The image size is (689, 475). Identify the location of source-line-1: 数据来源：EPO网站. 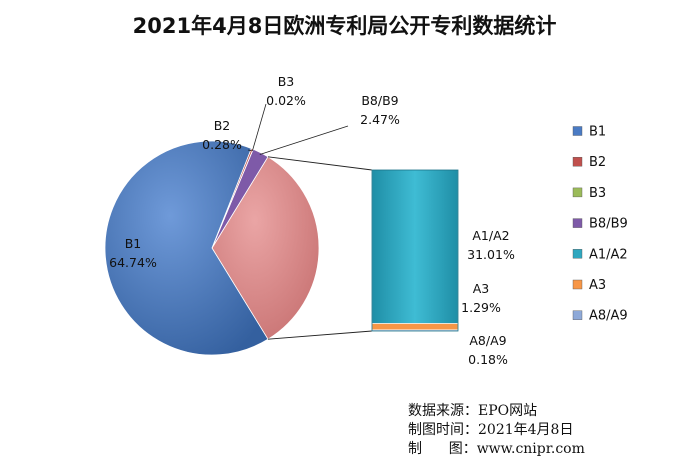
(472, 410).